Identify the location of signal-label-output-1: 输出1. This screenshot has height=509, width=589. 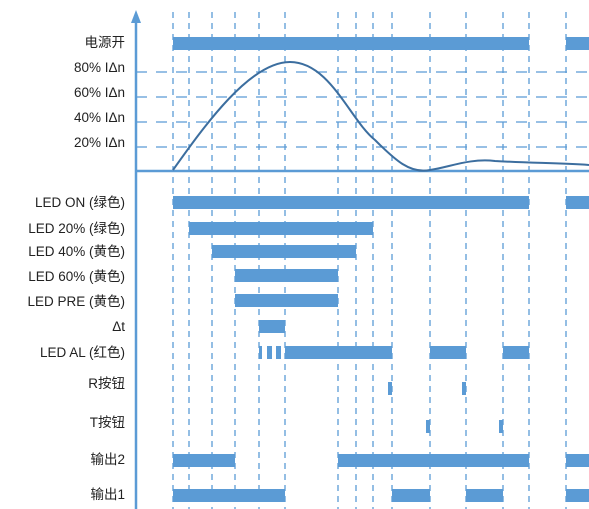
(107, 494).